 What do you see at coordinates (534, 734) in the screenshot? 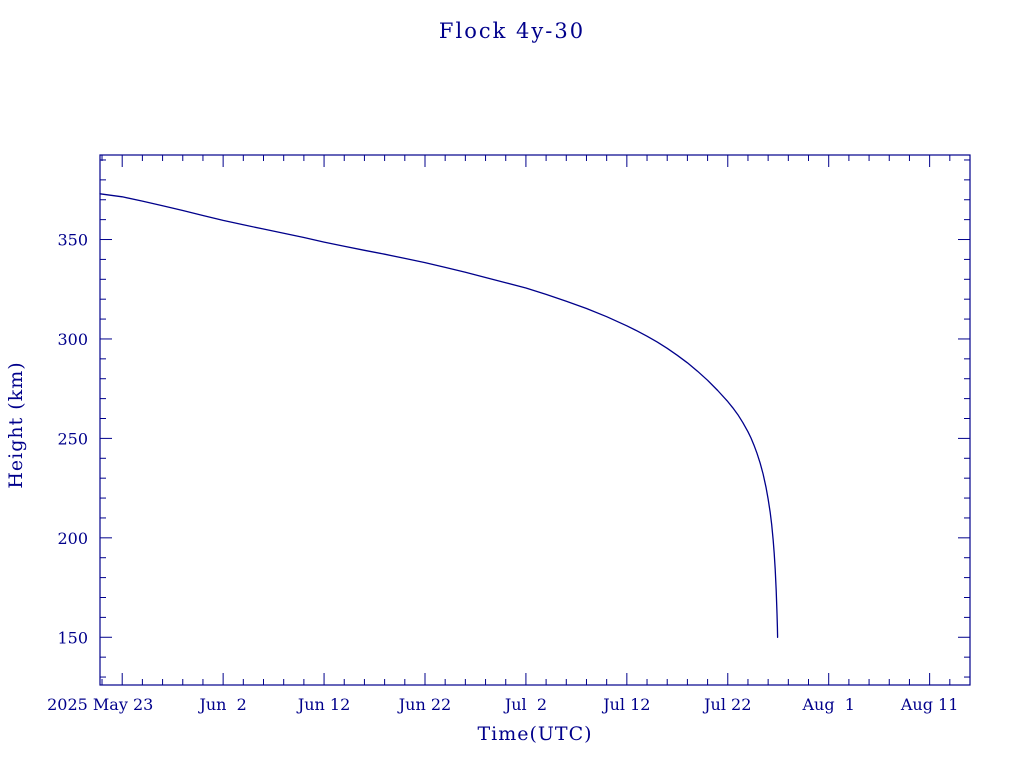
I see `x-axis-label: Time(UTC)` at bounding box center [534, 734].